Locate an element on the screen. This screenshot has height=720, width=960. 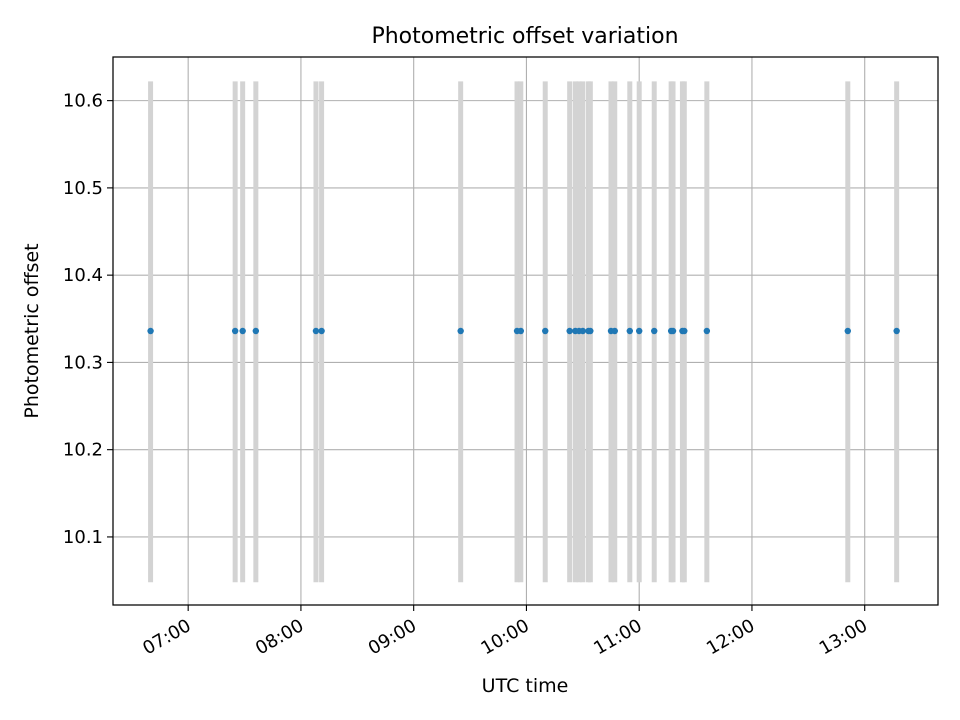
points-layer is located at coordinates (523, 331).